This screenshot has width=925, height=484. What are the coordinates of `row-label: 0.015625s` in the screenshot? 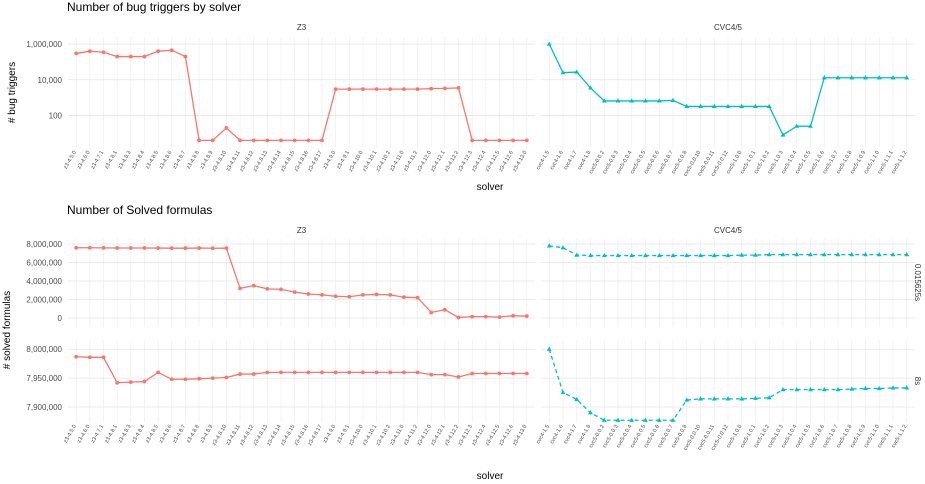 It's located at (917, 282).